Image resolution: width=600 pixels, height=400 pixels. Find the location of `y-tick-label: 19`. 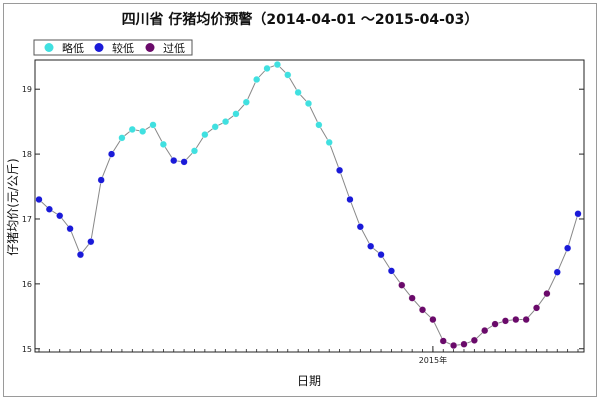

y-tick-label: 19 is located at coordinates (27, 89).